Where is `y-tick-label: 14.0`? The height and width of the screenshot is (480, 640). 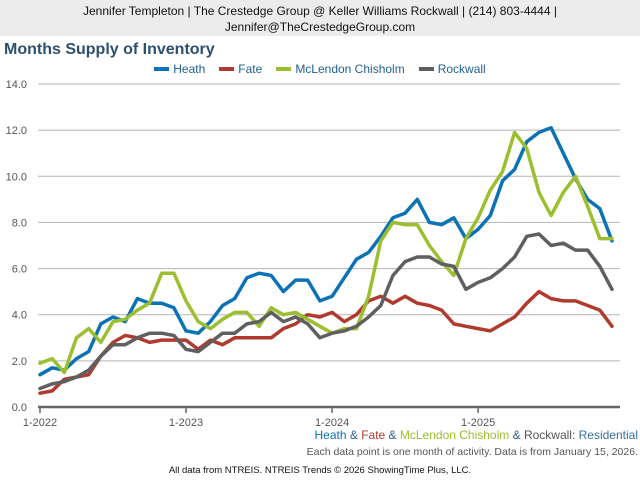 y-tick-label: 14.0 is located at coordinates (16, 85).